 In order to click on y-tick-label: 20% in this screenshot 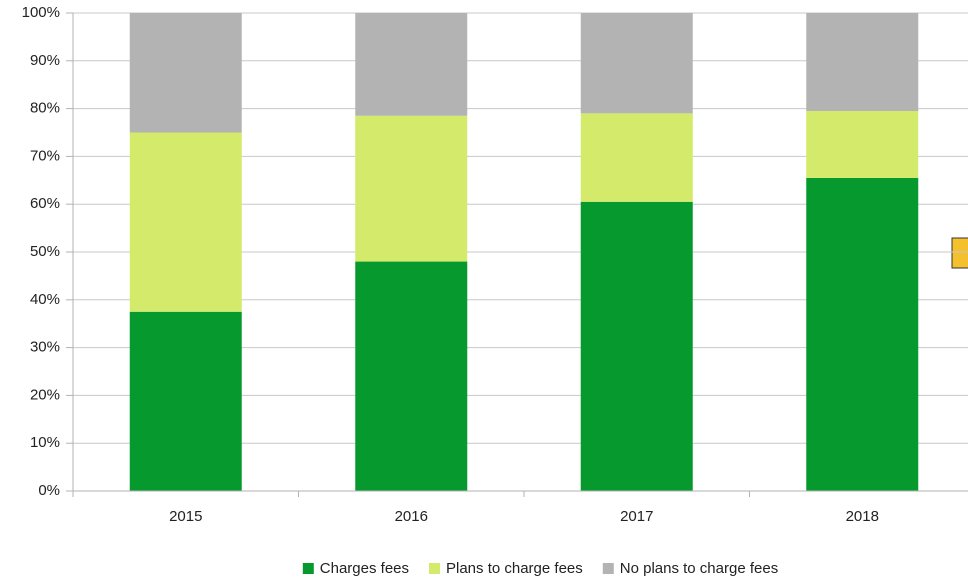, I will do `click(45, 394)`.